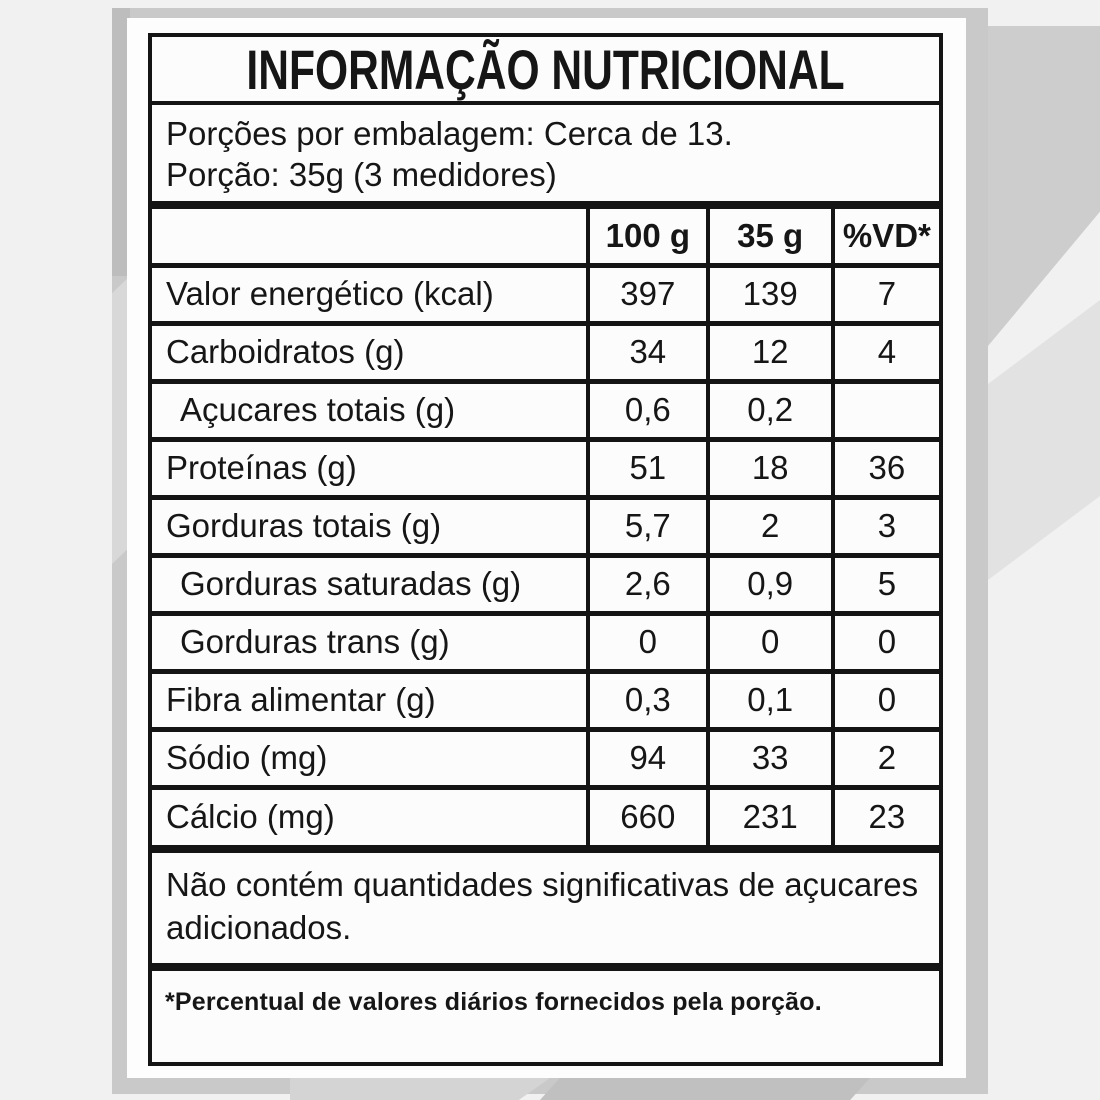 This screenshot has width=1100, height=1100. I want to click on header-row: 100 g 35 g %VD*, so click(545, 238).